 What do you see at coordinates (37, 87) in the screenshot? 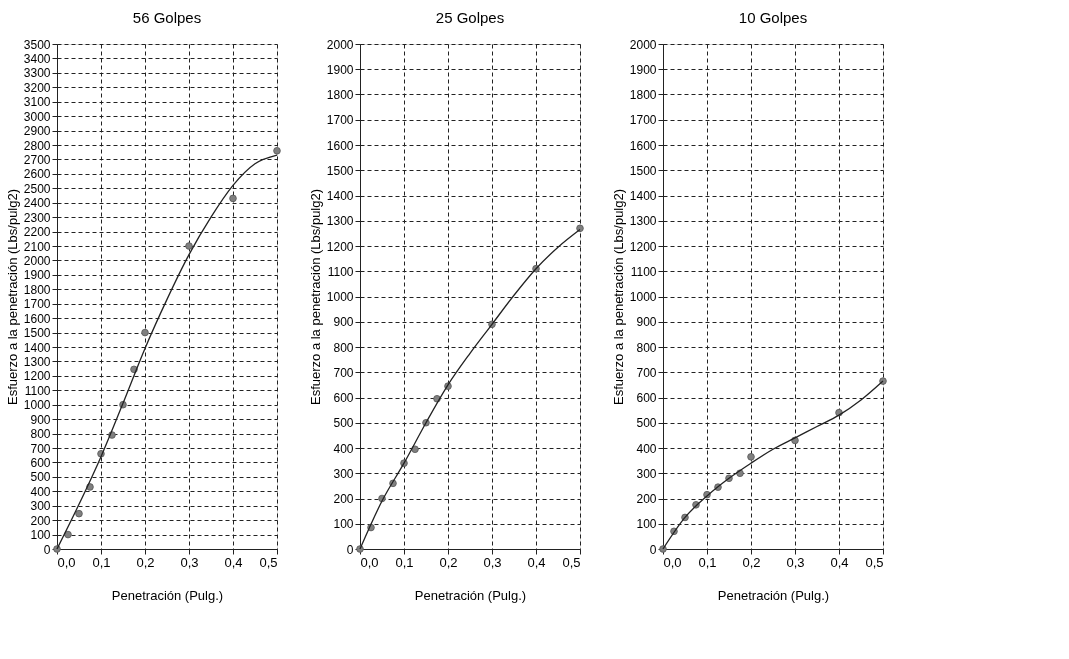
I see `y-tick-label: 3200` at bounding box center [37, 87].